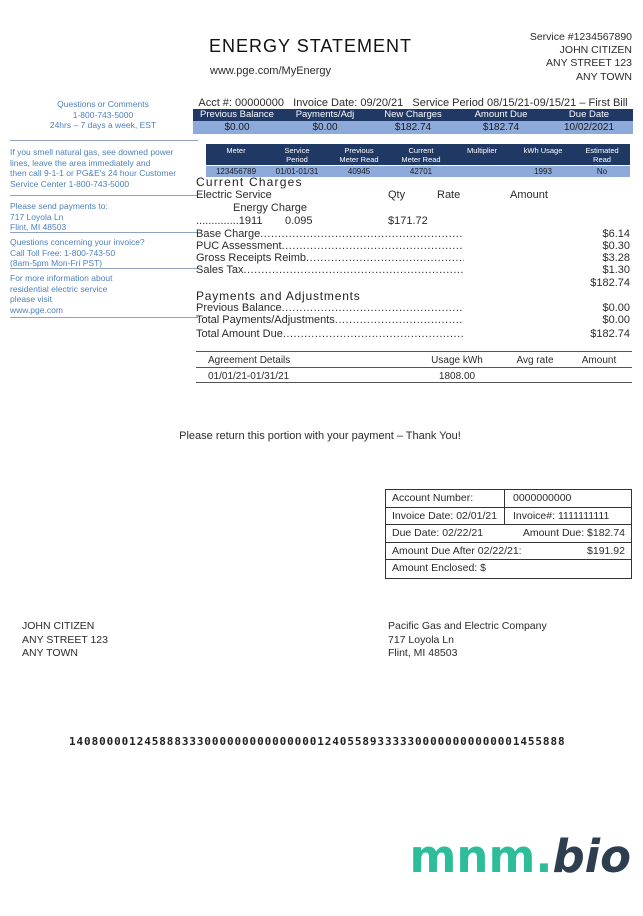 The image size is (643, 916). I want to click on charge-label: Sales Tax, so click(220, 270).